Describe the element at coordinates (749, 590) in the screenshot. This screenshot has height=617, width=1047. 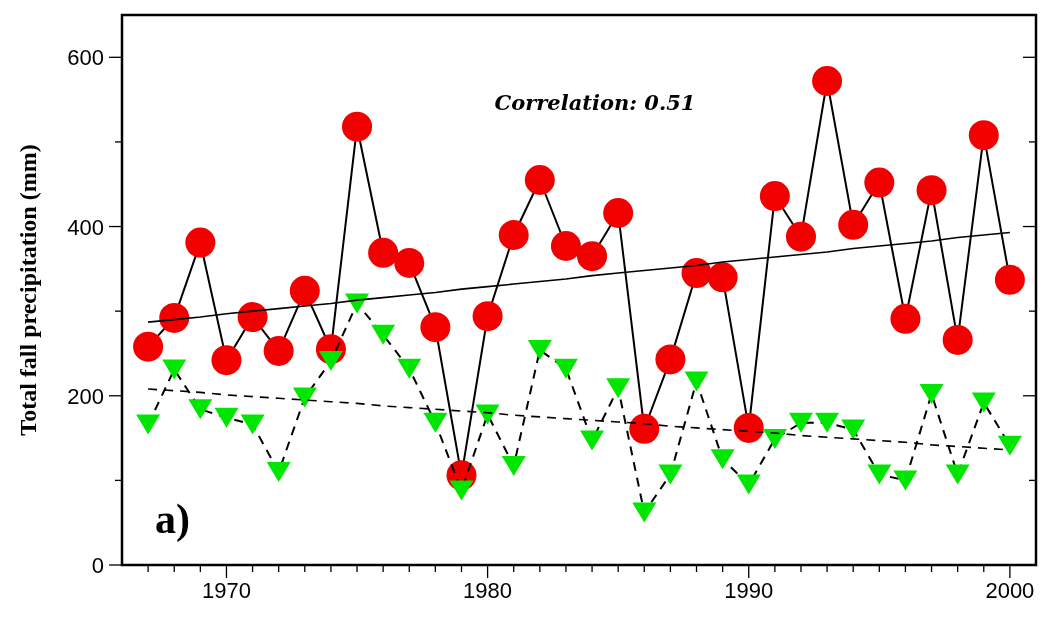
I see `x-tick-label: 1990` at that location.